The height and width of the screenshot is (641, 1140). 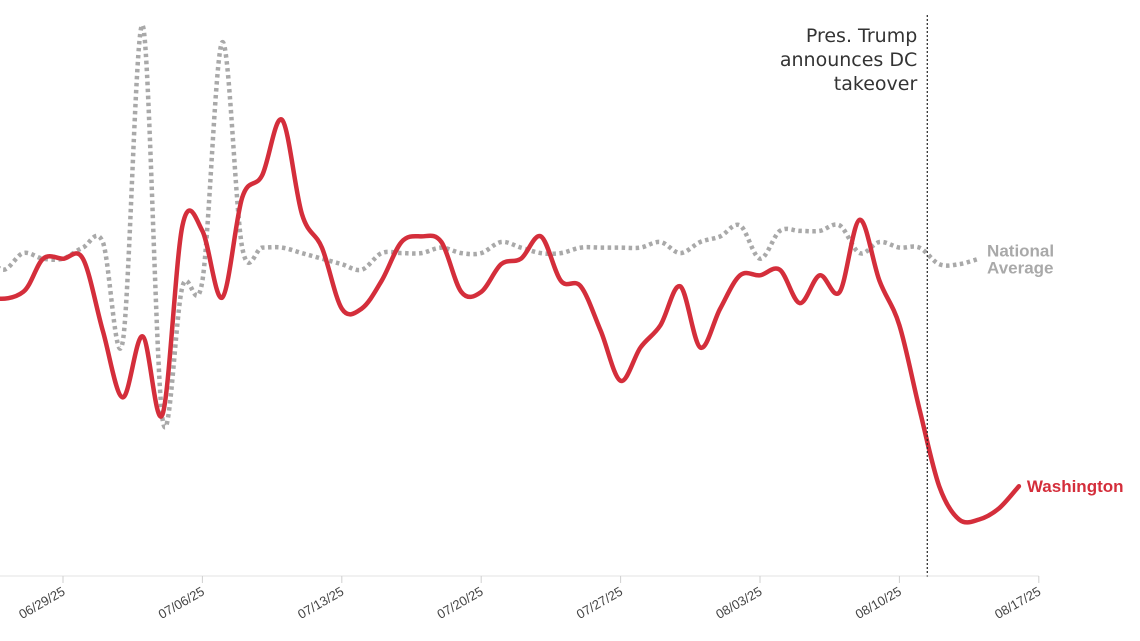 I want to click on x-tick-label: 06/29/25, so click(x=41, y=603).